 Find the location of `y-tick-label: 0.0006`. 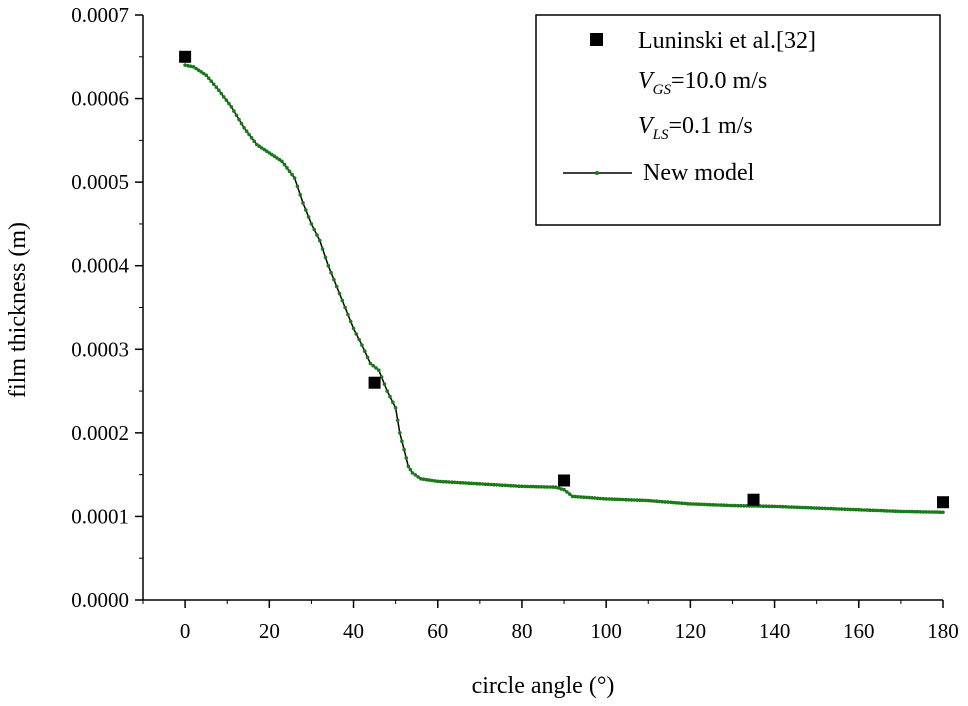

y-tick-label: 0.0006 is located at coordinates (100, 99).